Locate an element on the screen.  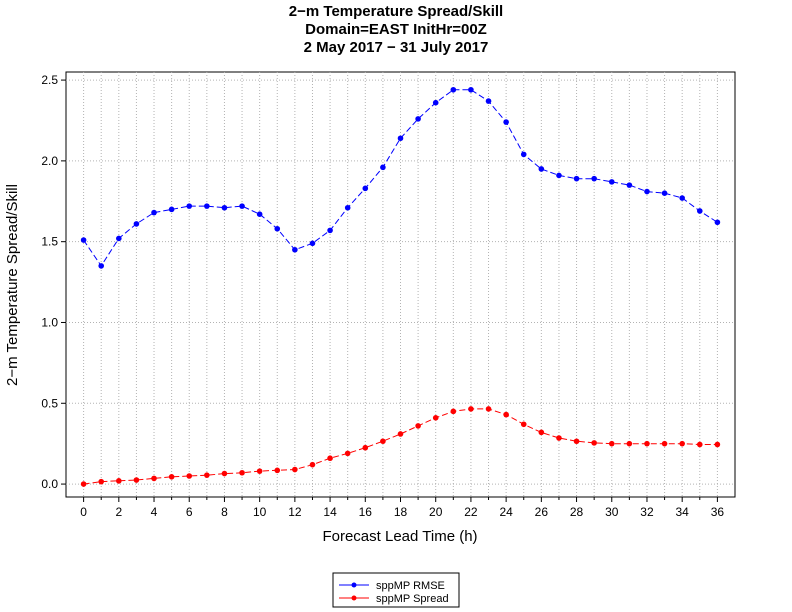
x-tick-label: 34 is located at coordinates (683, 512).